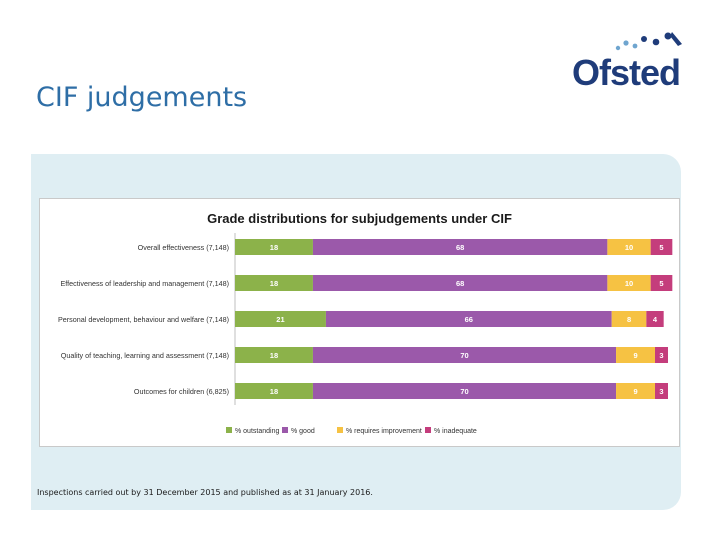 Image resolution: width=720 pixels, height=540 pixels. Describe the element at coordinates (181, 391) in the screenshot. I see `category-label: Outcomes for children (6,825)` at that location.